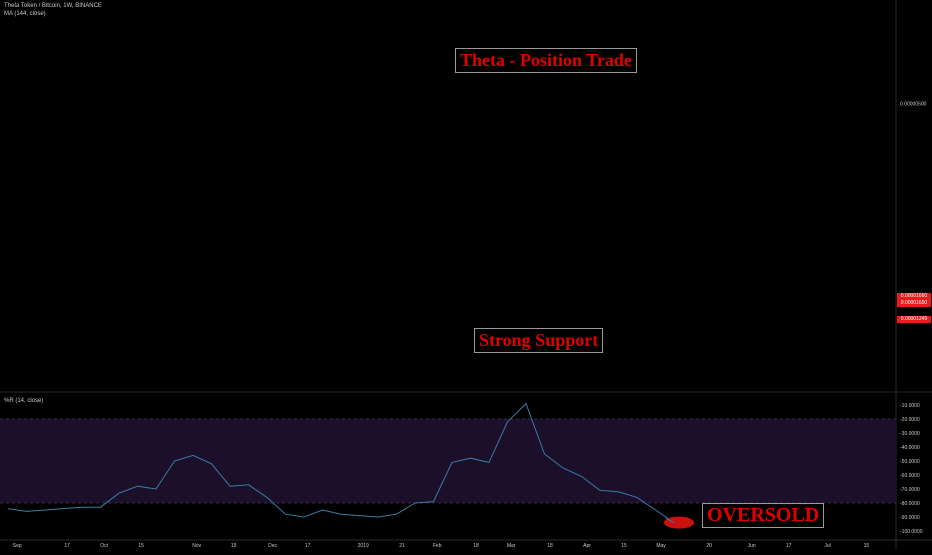  I want to click on time-axis-tick-label: Feb, so click(437, 546).